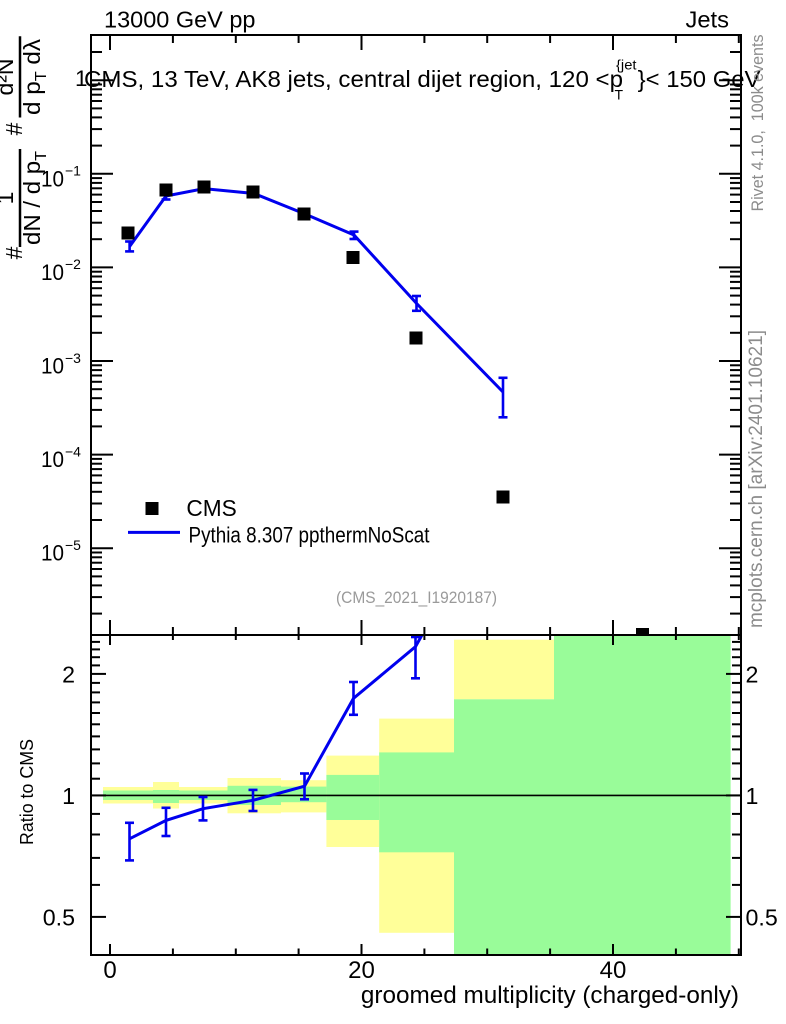 Image resolution: width=786 pixels, height=1024 pixels. What do you see at coordinates (550, 995) in the screenshot?
I see `svg-text:groomed multiplicity (charged-: groomed multiplicity (charged-only)` at bounding box center [550, 995].